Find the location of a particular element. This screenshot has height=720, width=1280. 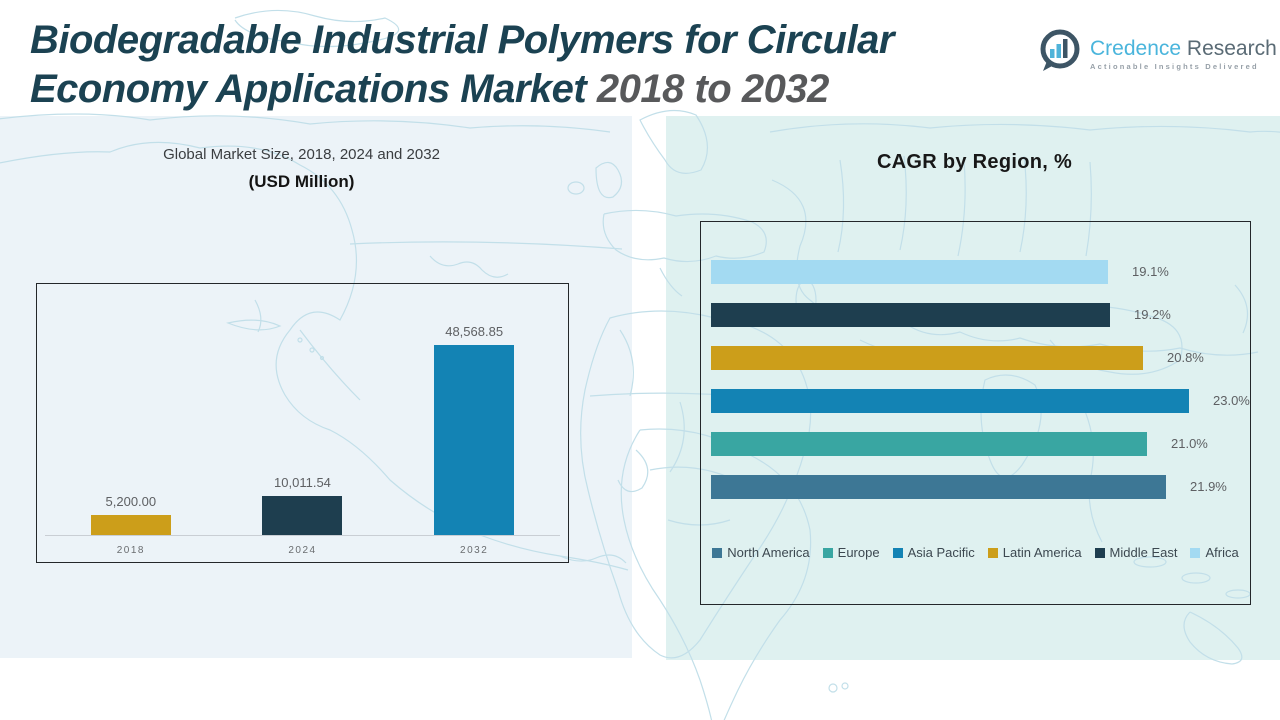

x-axis-line is located at coordinates (302, 535).